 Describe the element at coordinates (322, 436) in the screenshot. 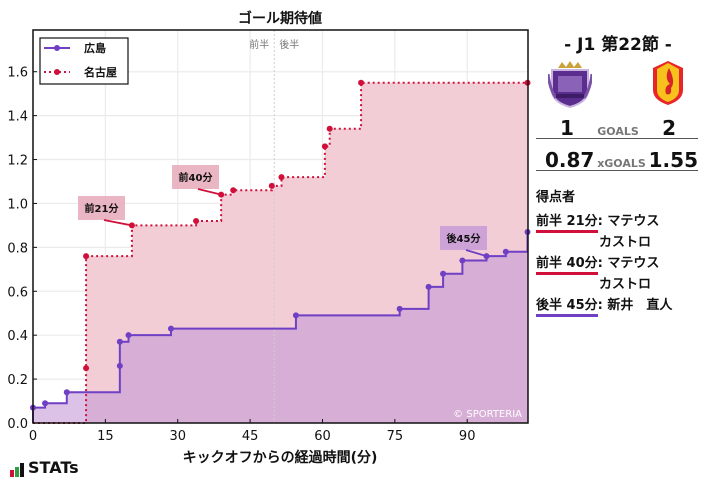

I see `svg-text: 60` at that location.